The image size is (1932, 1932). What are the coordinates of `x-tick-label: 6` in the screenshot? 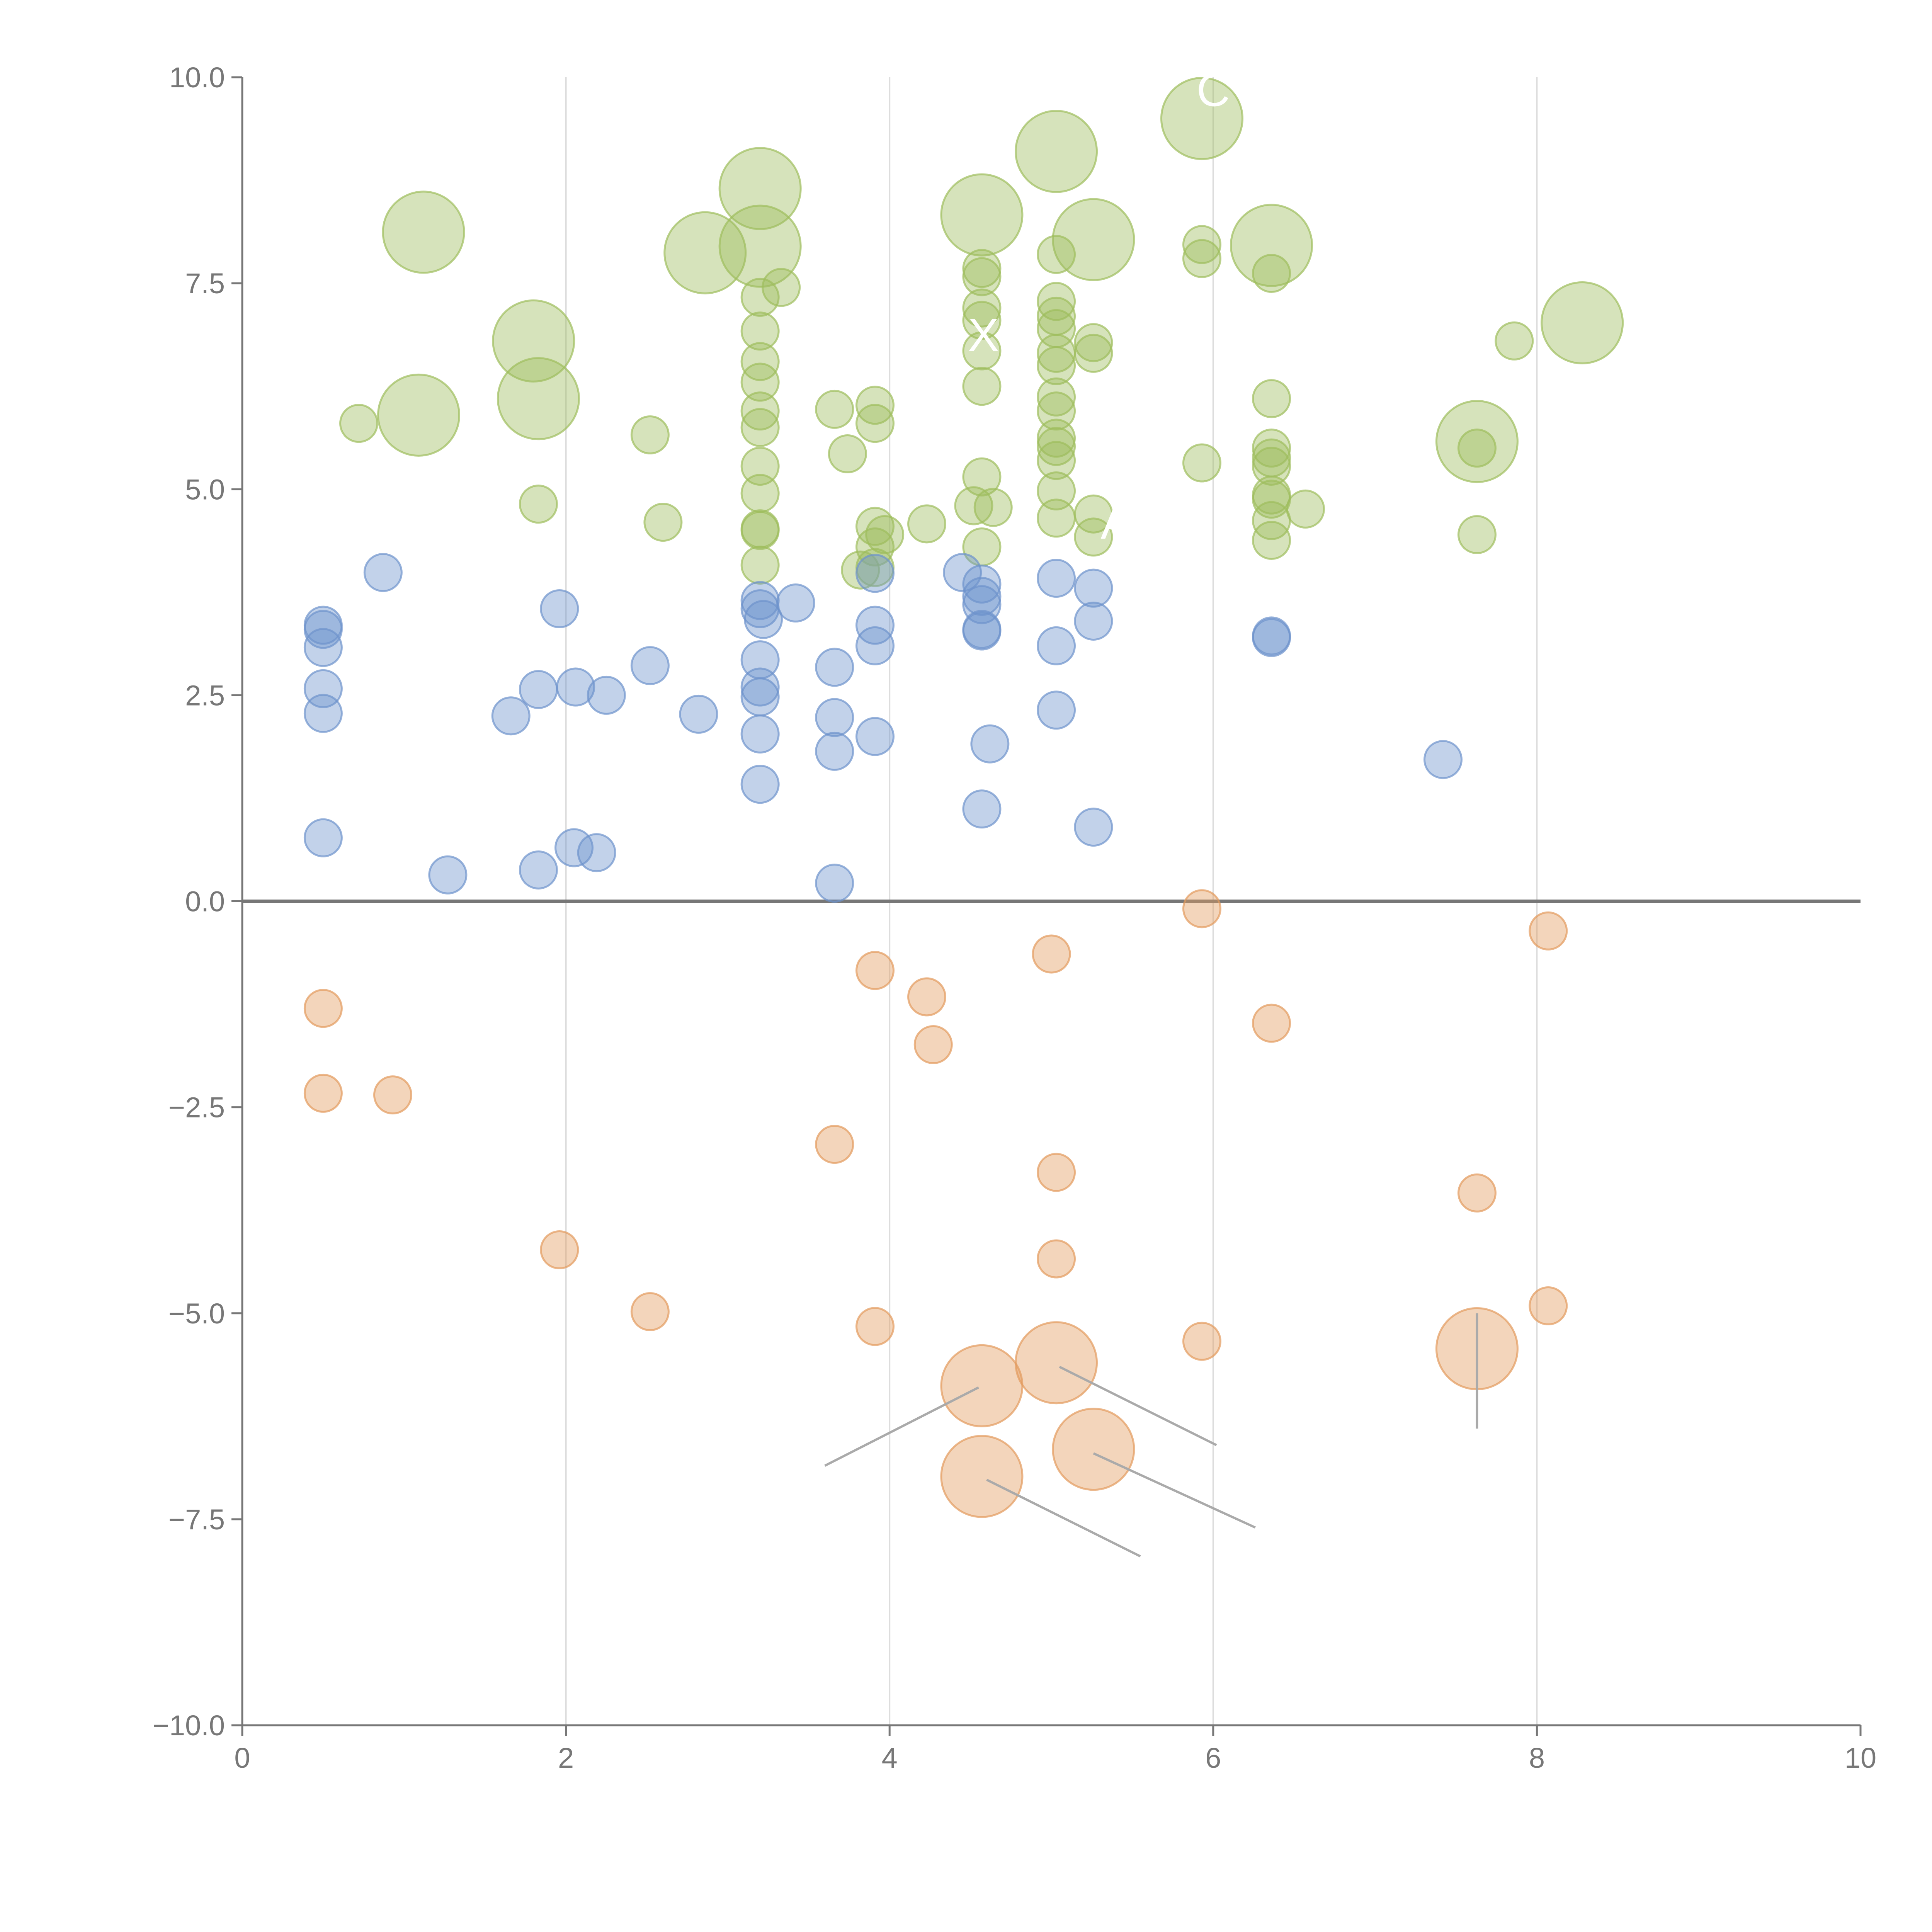 It's located at (1213, 1758).